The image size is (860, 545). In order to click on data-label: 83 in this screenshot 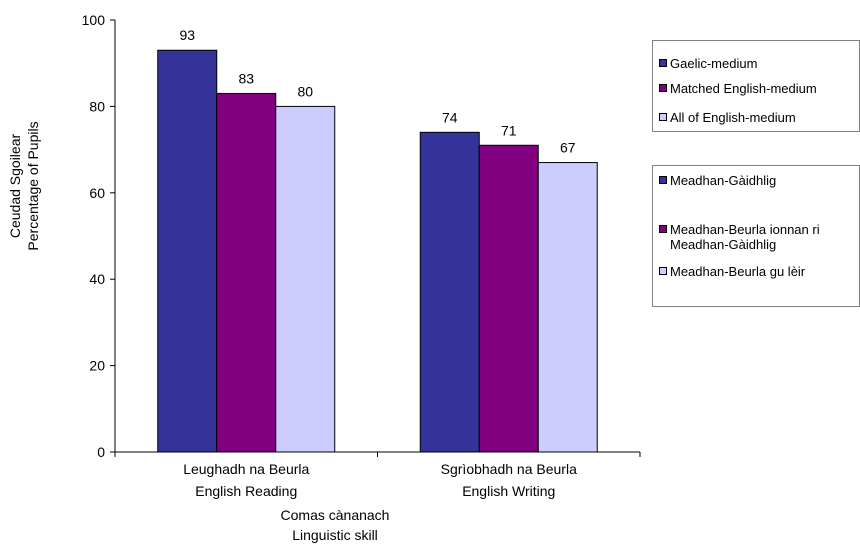, I will do `click(246, 78)`.